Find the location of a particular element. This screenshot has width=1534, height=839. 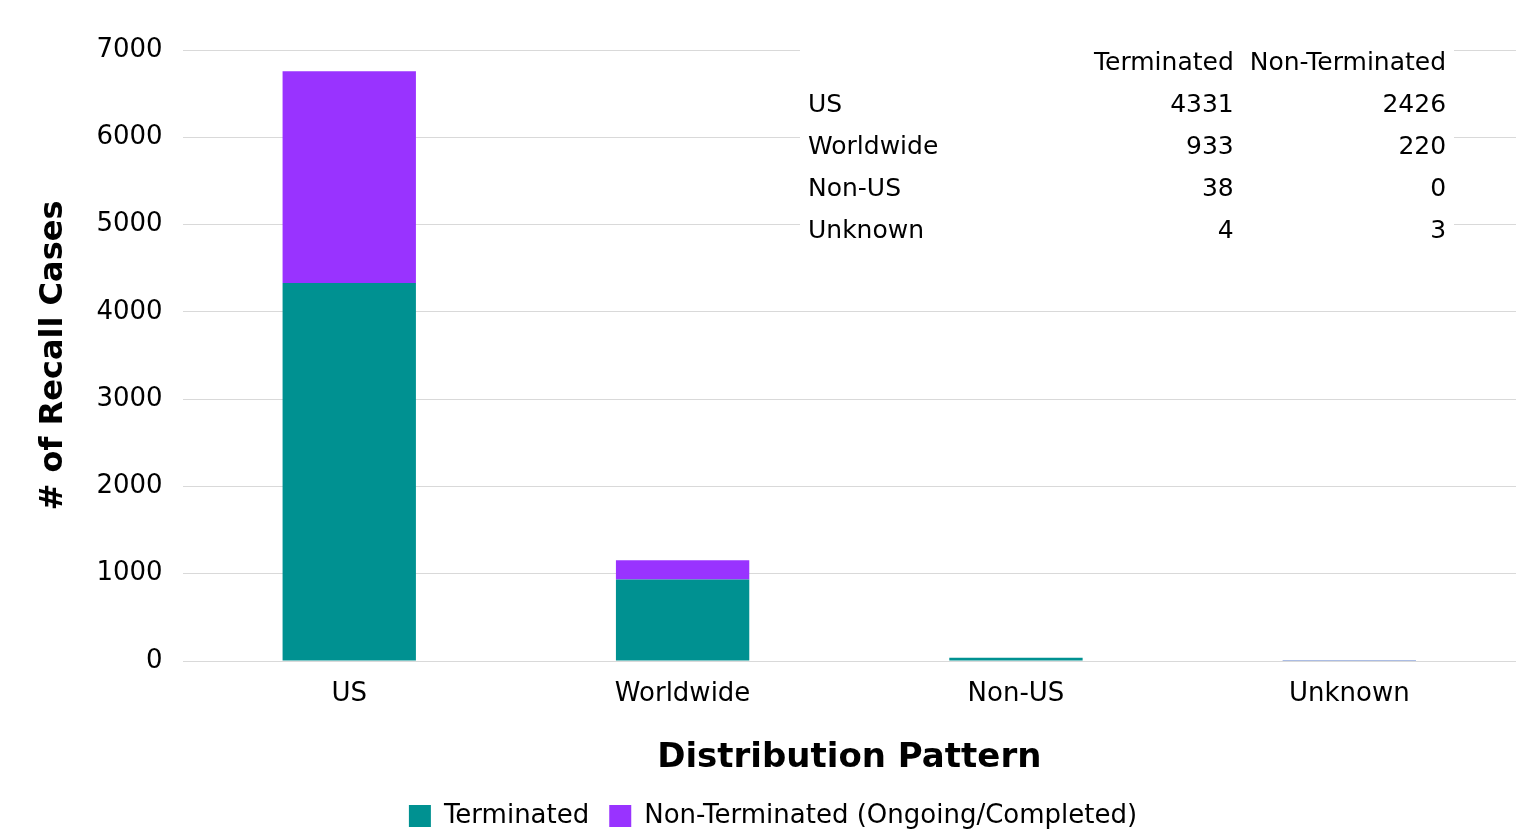

y-tick-label: 4000 is located at coordinates (129, 309).